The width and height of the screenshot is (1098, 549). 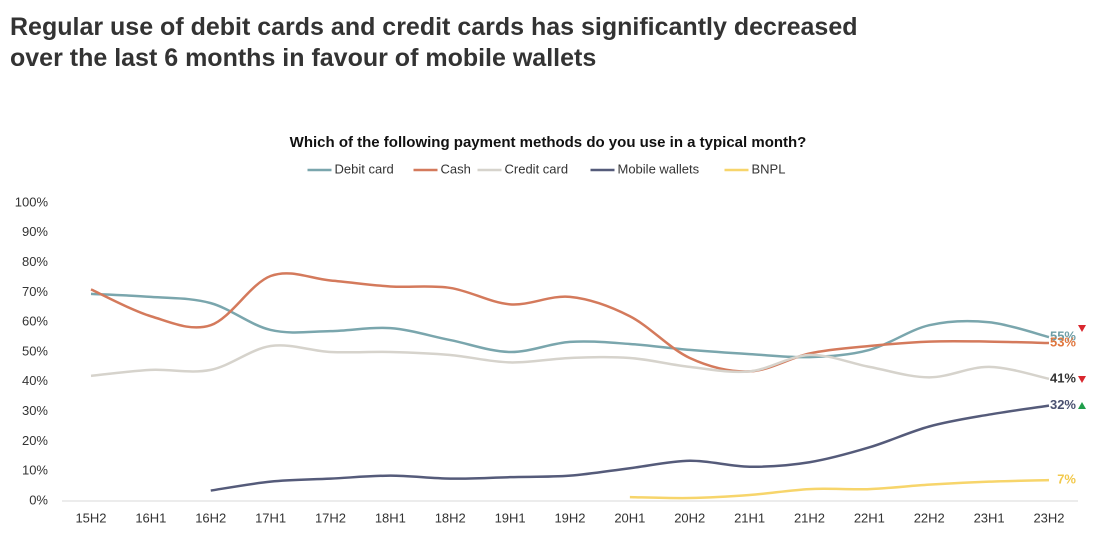 I want to click on x-tick-label: 19H2, so click(x=569, y=517).